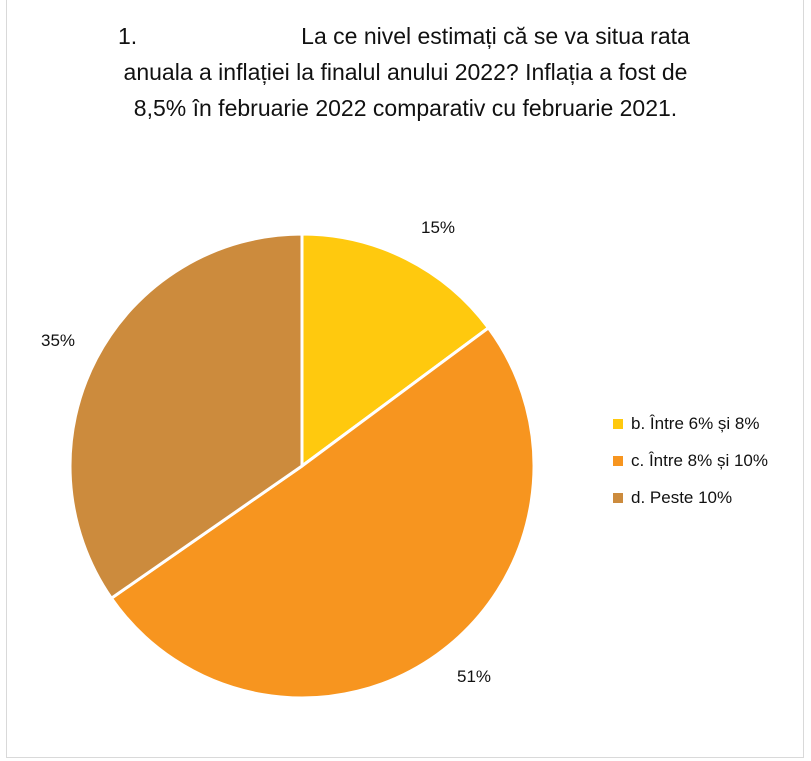 The width and height of the screenshot is (811, 761). Describe the element at coordinates (700, 460) in the screenshot. I see `legend-label: c. Între 8% și 10%` at that location.